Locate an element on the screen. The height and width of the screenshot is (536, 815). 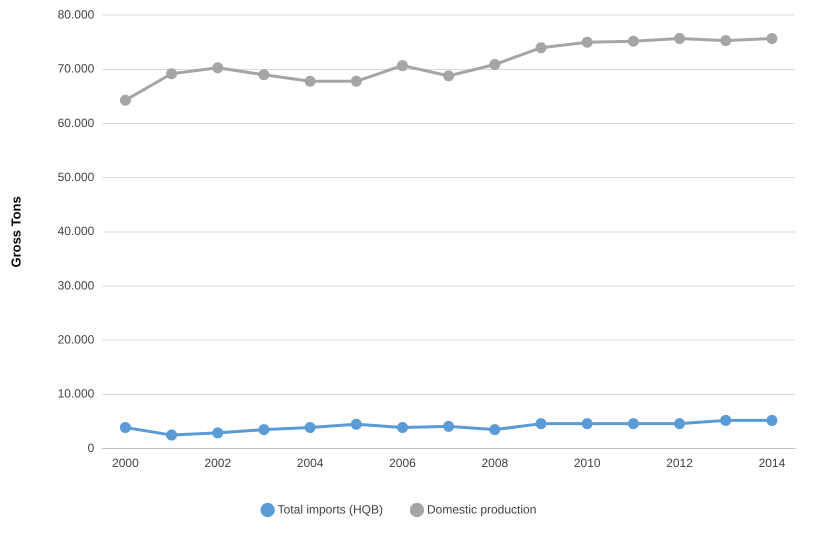
y-axis-title: Gross Tons is located at coordinates (16, 232).